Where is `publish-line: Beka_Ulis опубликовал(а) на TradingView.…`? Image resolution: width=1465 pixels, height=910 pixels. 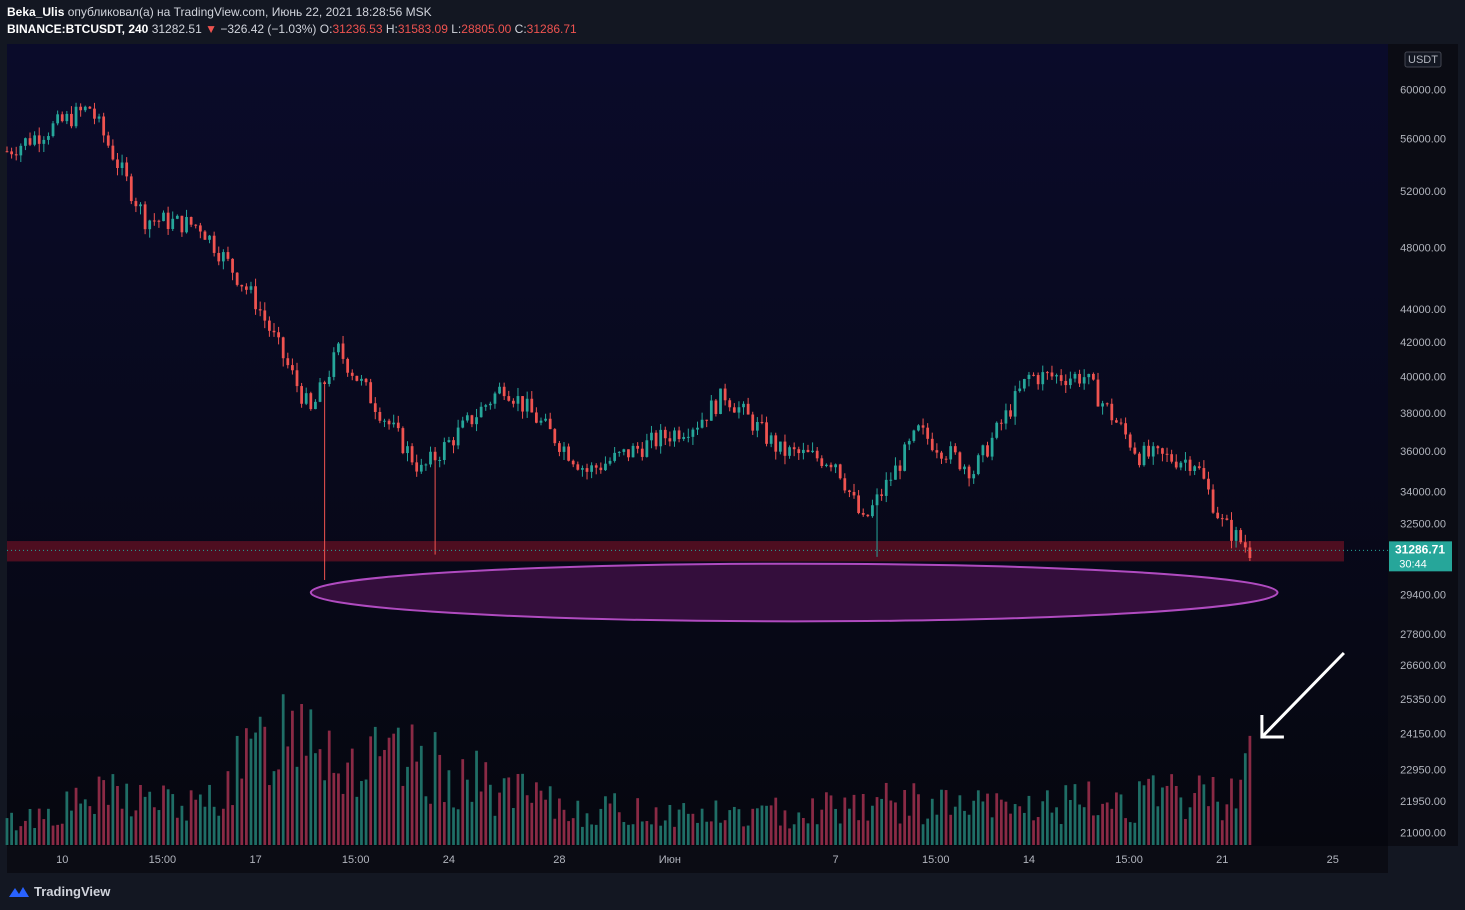
publish-line: Beka_Ulis опубликовал(а) на TradingView.… is located at coordinates (219, 12).